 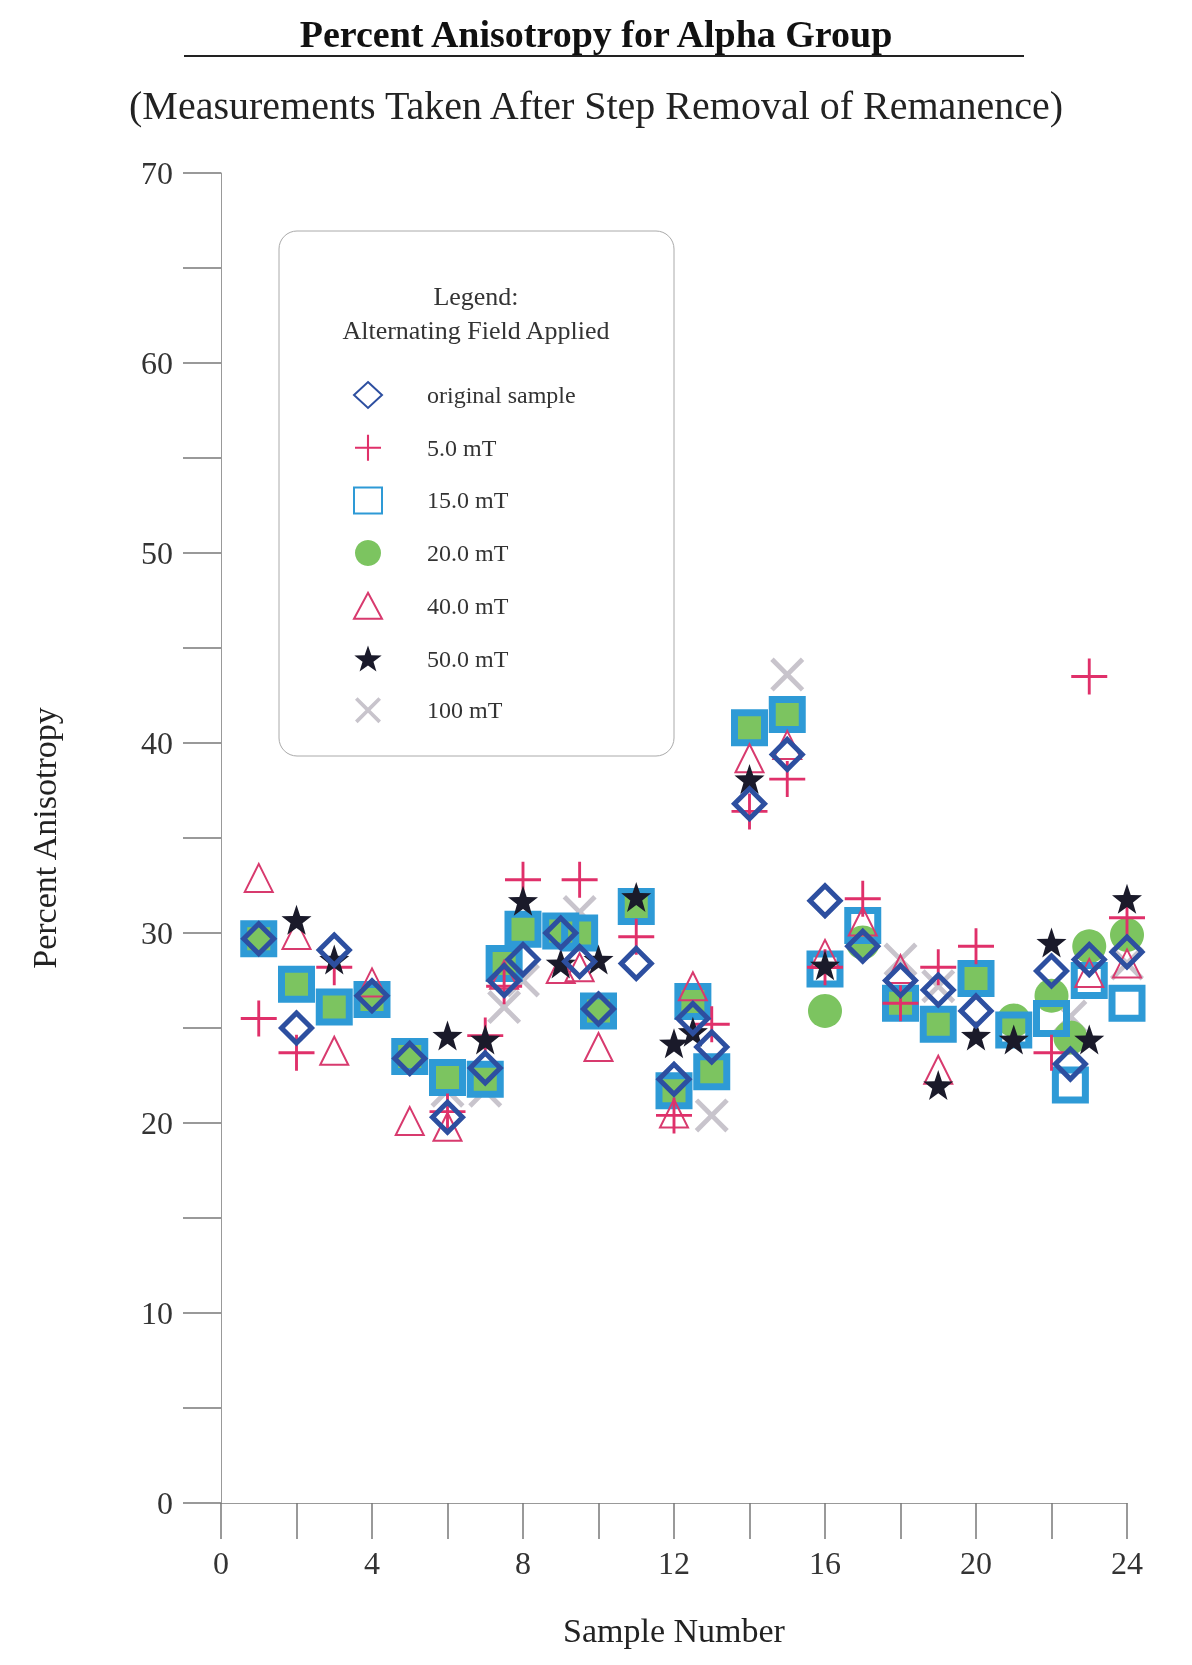 What do you see at coordinates (157, 1123) in the screenshot?
I see `y-tick-label: 20` at bounding box center [157, 1123].